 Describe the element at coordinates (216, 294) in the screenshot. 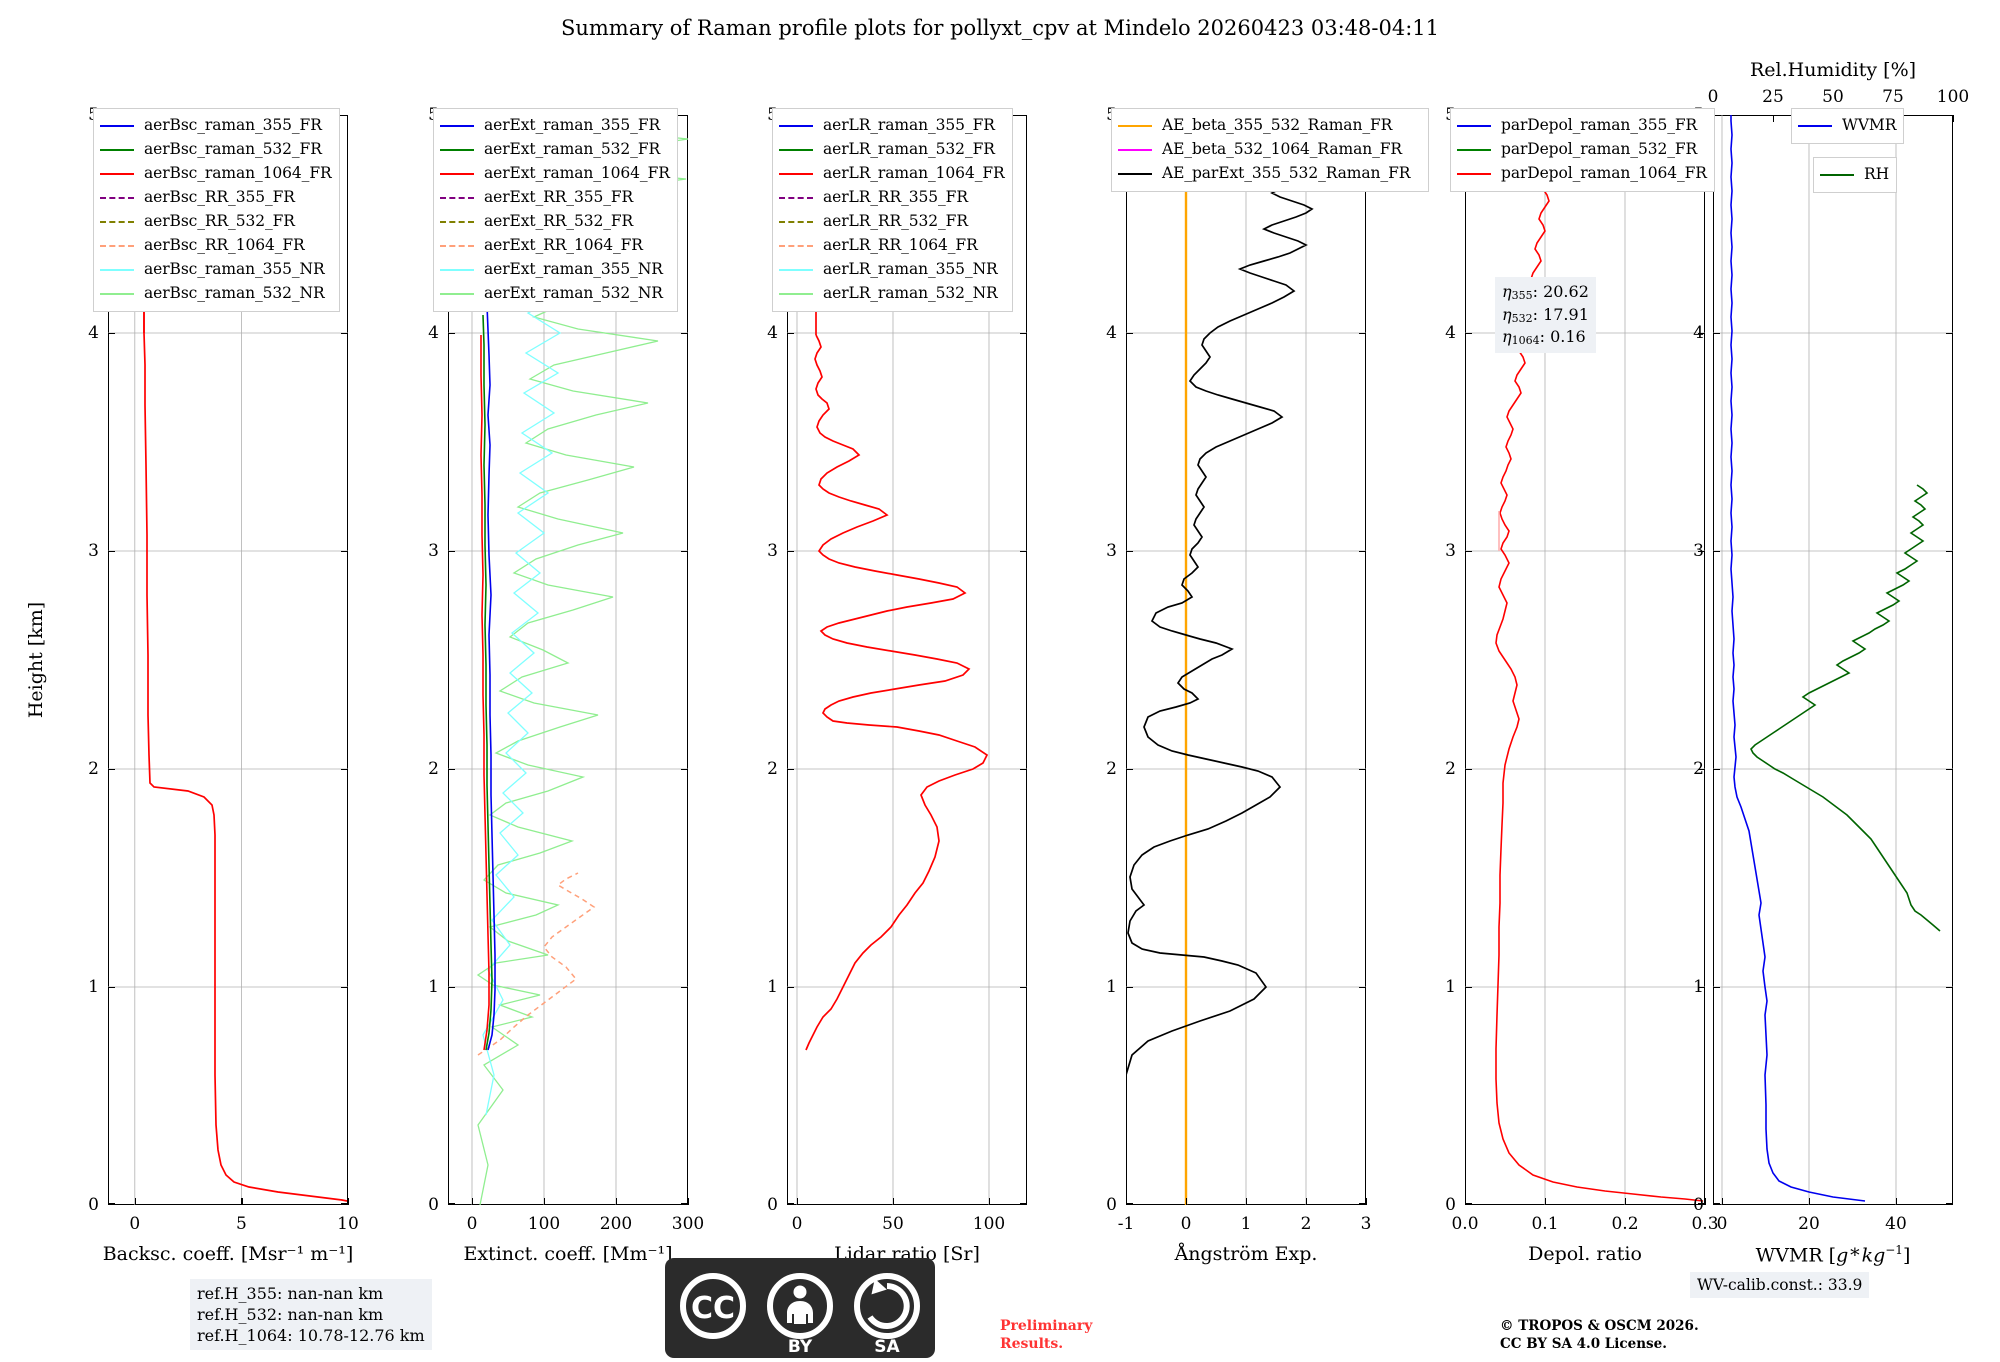

I see `legend-item-aerbsc_raman_532_nr: aerBsc_raman_532_NR` at that location.